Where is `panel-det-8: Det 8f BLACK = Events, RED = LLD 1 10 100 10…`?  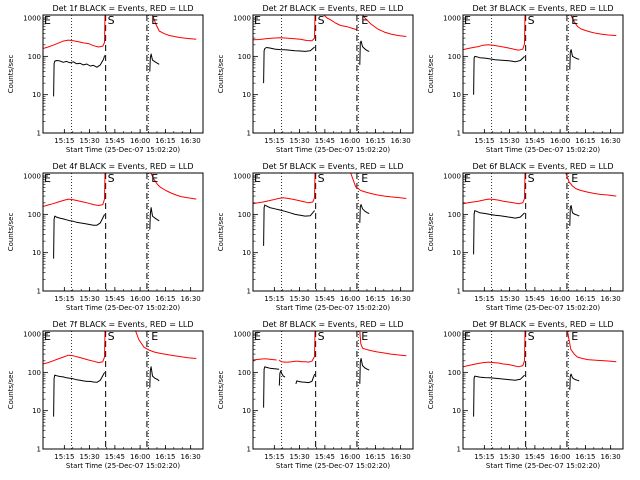 panel-det-8: Det 8f BLACK = Events, RED = LLD 1 10 100 10… is located at coordinates (315, 395).